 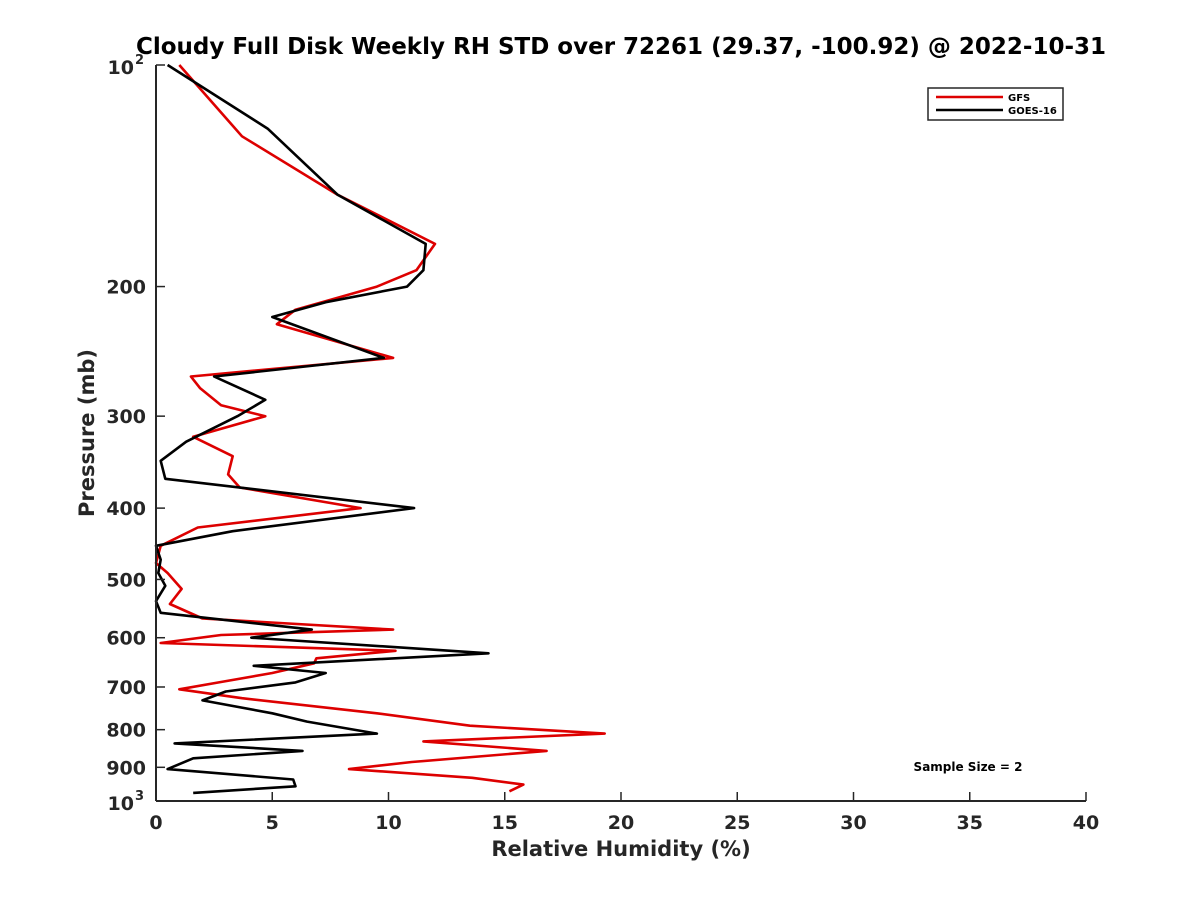 I want to click on x-axis-label: Relative Humidity (%), so click(x=620, y=849).